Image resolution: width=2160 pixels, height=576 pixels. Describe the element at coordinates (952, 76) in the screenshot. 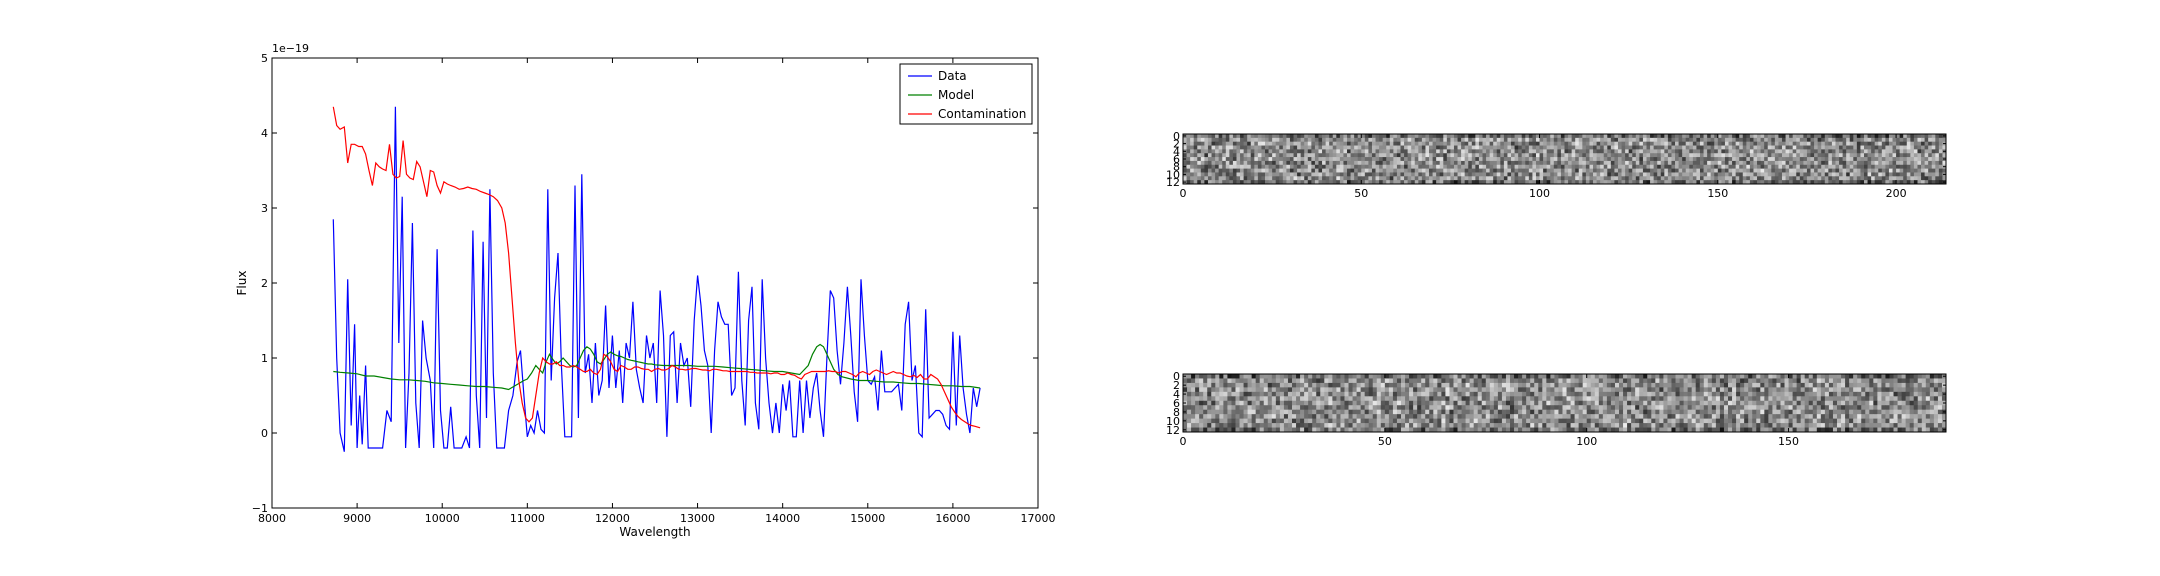

I see `legend-label-data: Data` at that location.